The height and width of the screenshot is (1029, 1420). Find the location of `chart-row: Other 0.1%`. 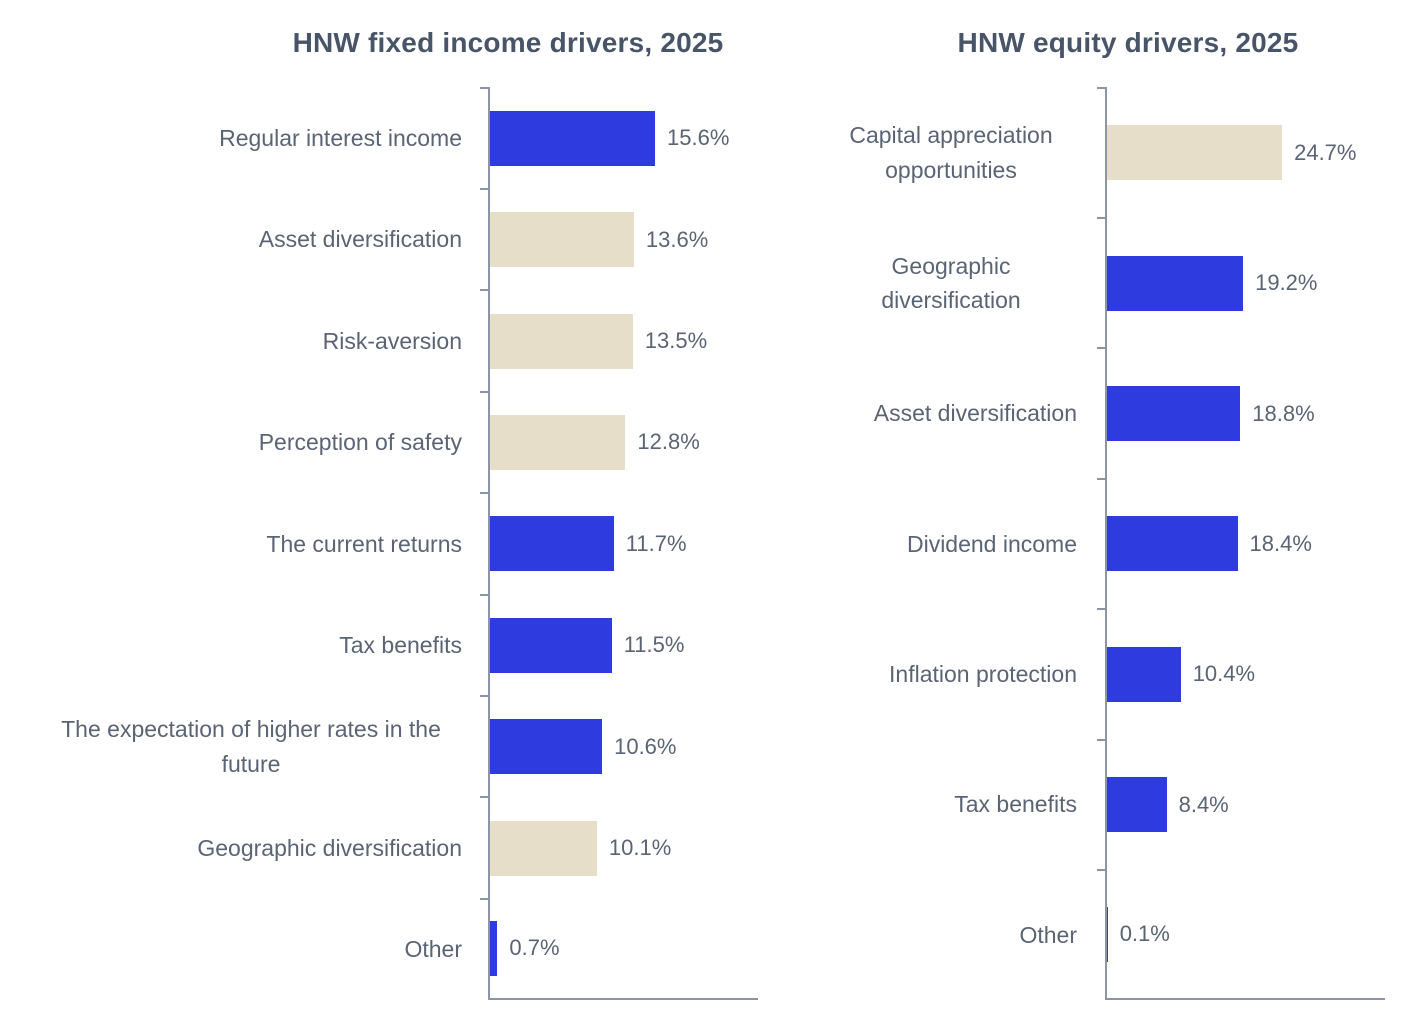

chart-row: Other 0.1% is located at coordinates (1105, 934).